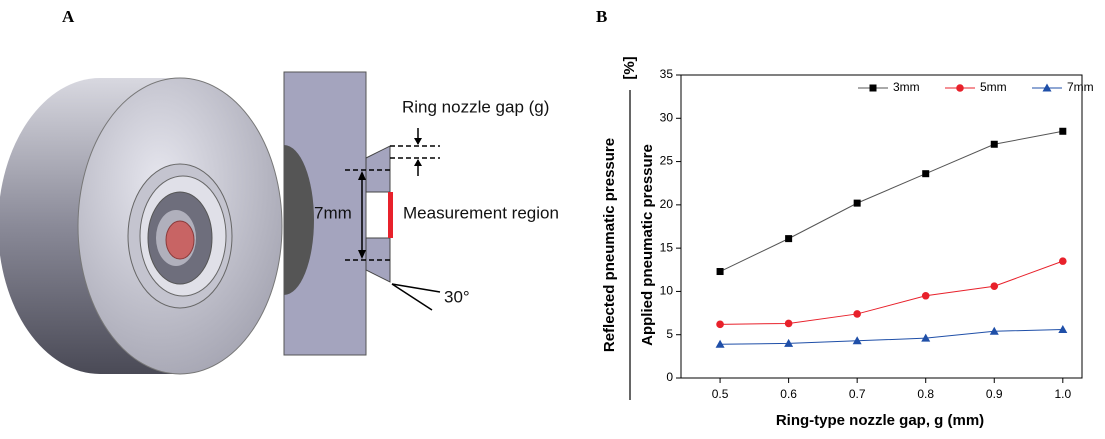 The width and height of the screenshot is (1105, 439). What do you see at coordinates (669, 377) in the screenshot?
I see `y-tick-label: 0` at bounding box center [669, 377].